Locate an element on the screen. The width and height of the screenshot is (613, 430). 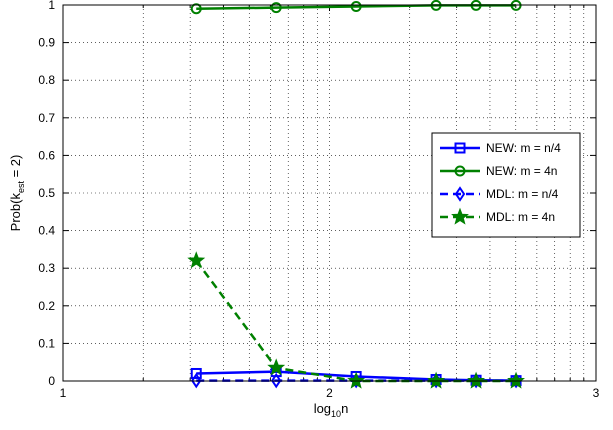
x-axis-label-tail: n is located at coordinates (344, 408).